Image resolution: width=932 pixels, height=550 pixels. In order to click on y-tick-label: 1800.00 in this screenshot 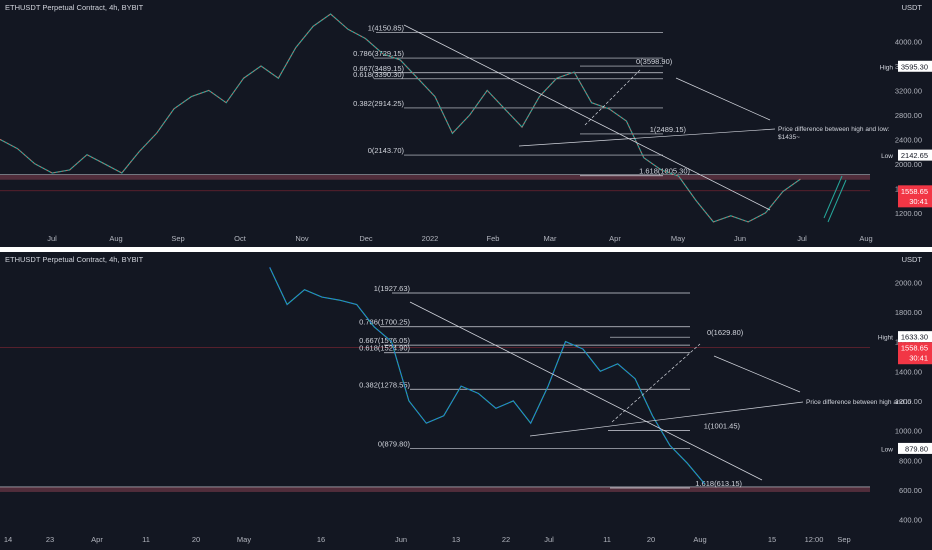, I will do `click(908, 312)`.